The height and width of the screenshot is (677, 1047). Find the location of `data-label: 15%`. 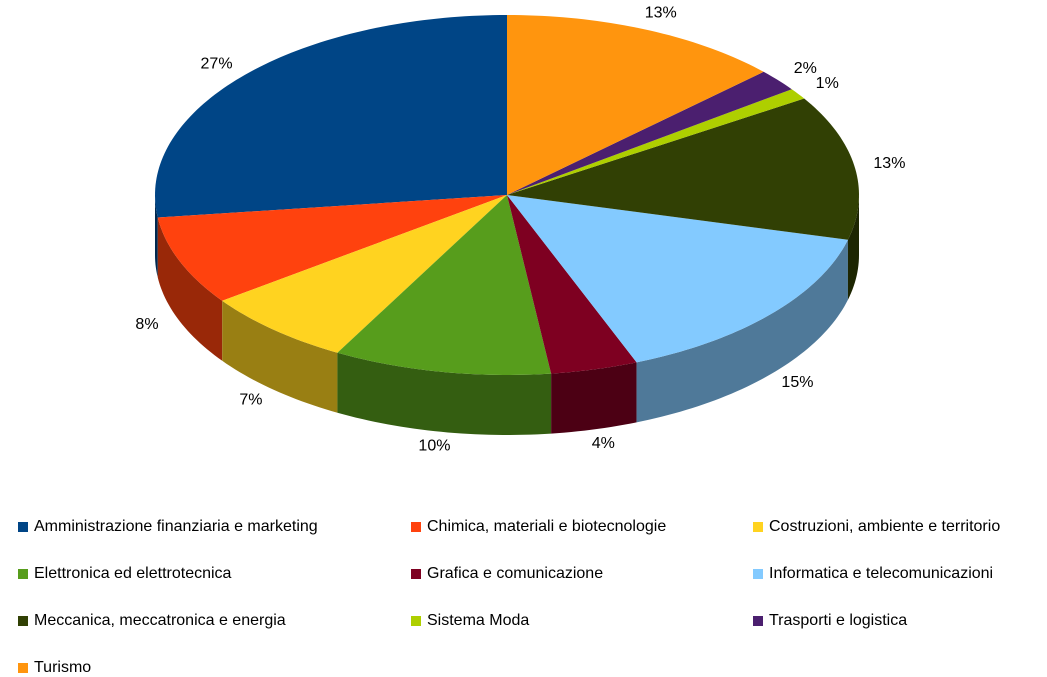

data-label: 15% is located at coordinates (797, 382).